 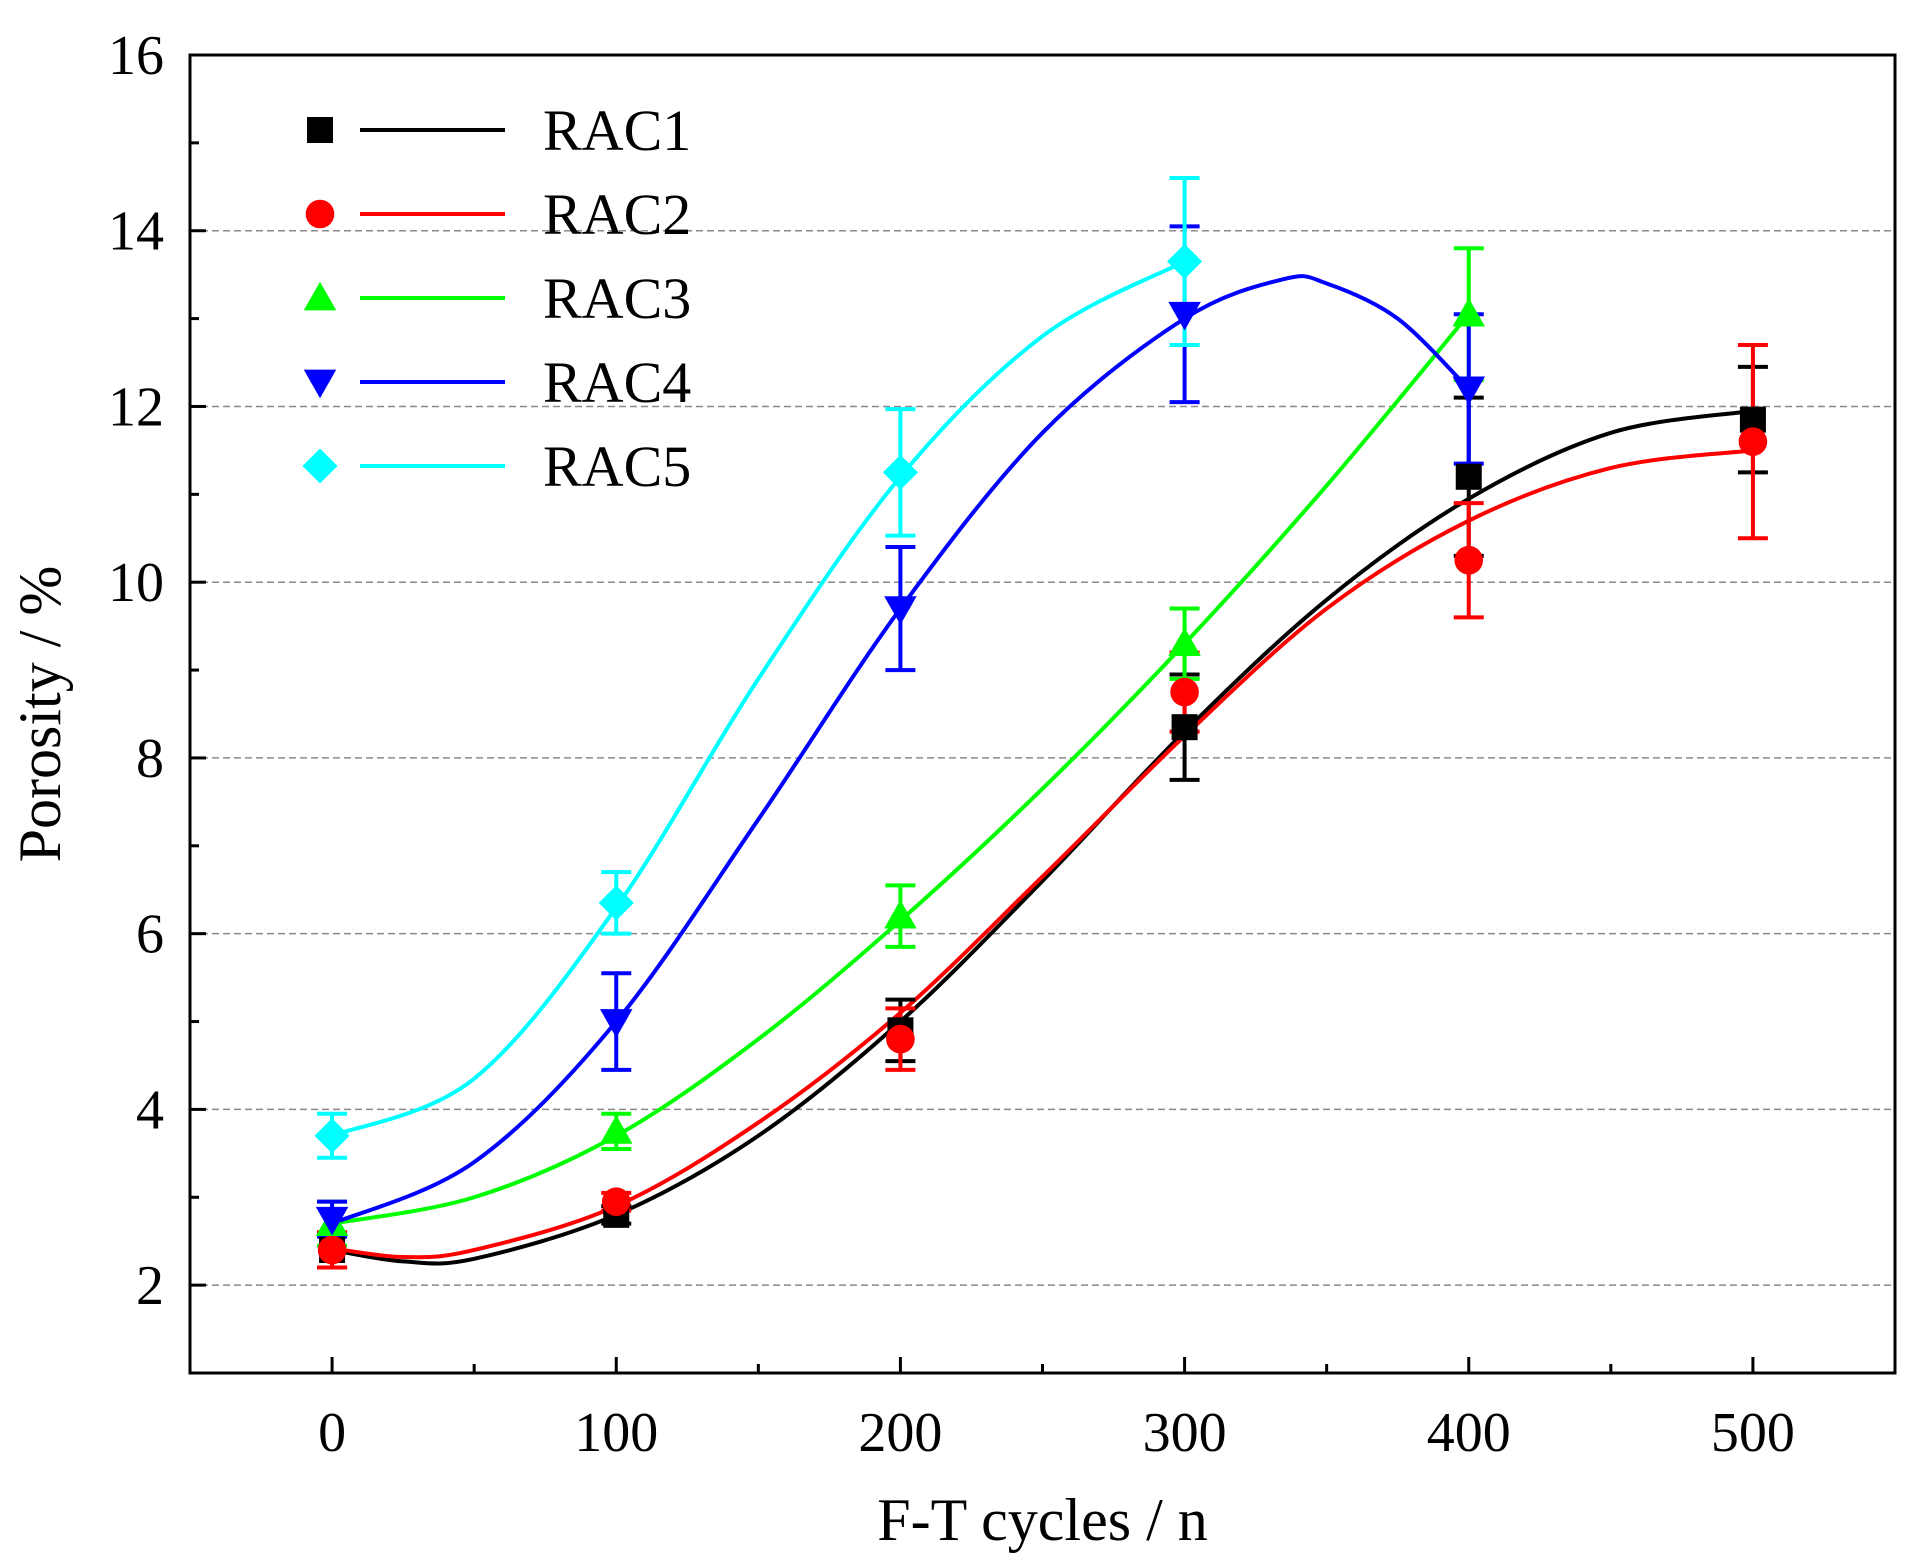 I want to click on legend-marker-rac2, so click(x=320, y=214).